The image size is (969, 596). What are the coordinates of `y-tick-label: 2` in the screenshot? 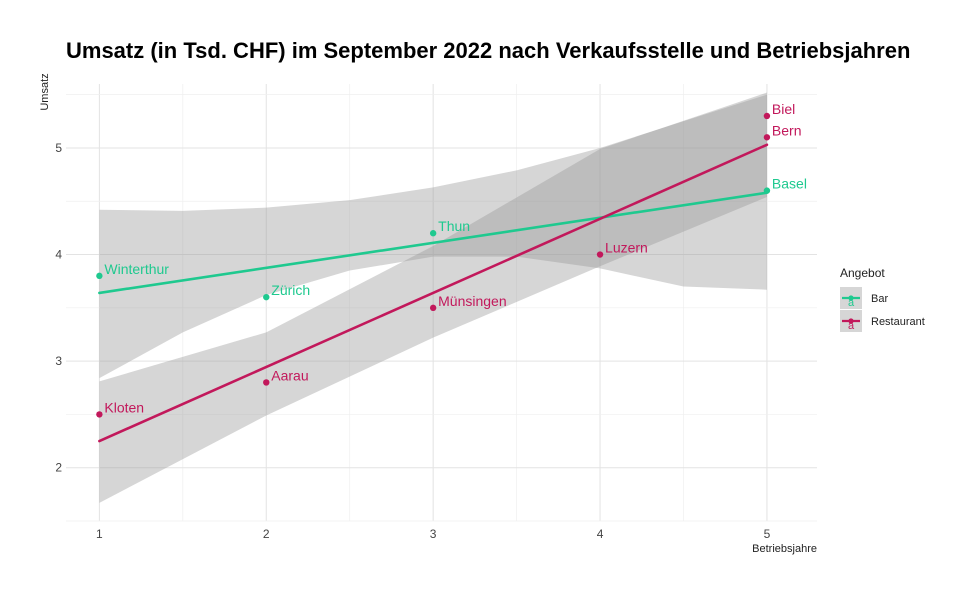 It's located at (58, 468).